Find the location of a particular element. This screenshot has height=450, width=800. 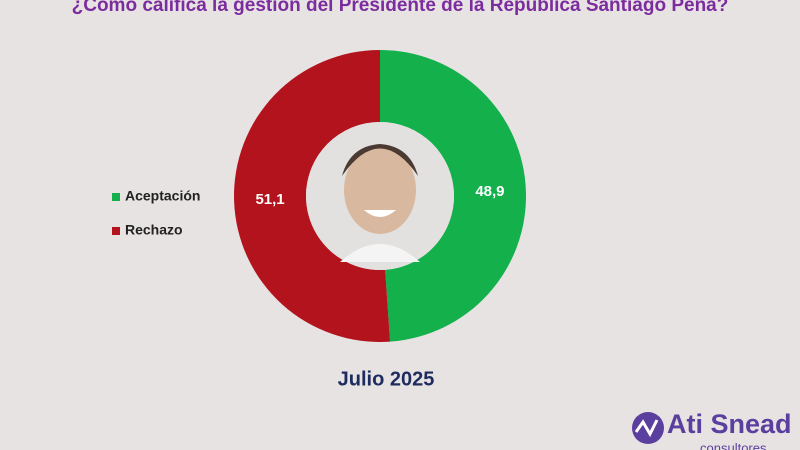

value-label: 48,9 is located at coordinates (489, 191).